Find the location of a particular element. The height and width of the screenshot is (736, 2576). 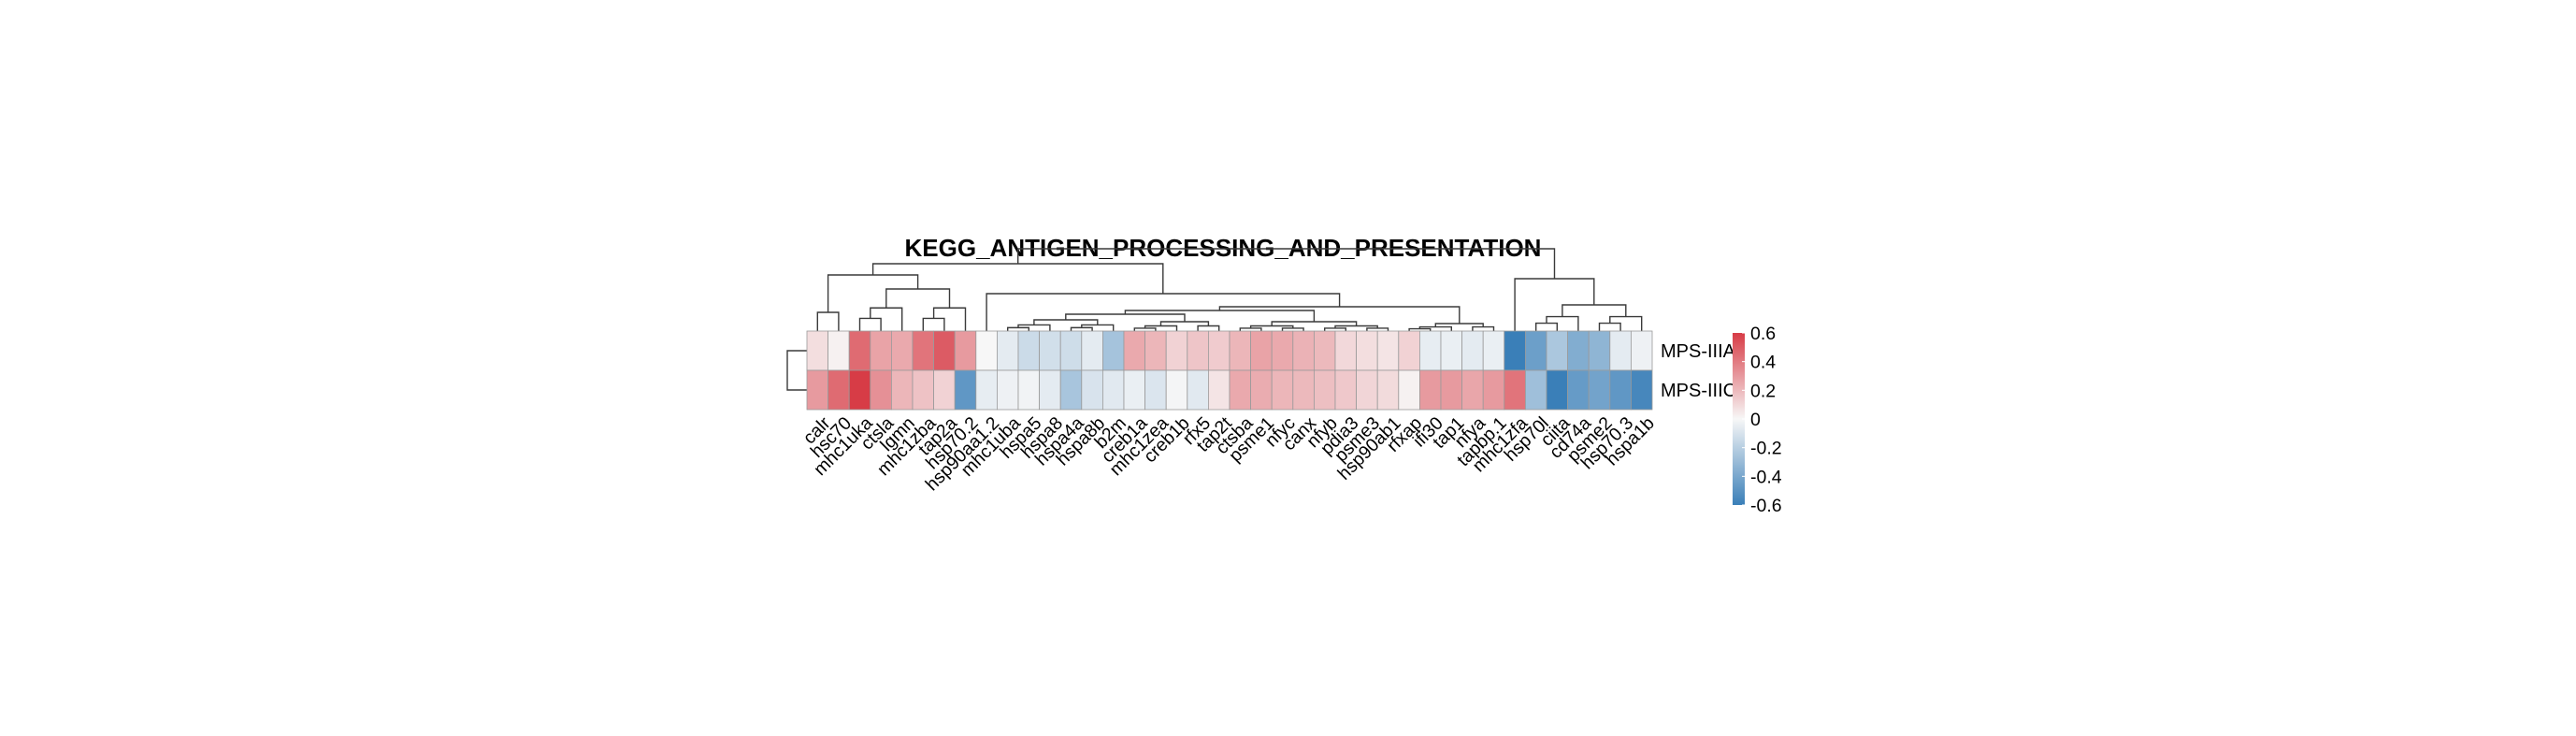

row-dendrogram is located at coordinates (797, 370).